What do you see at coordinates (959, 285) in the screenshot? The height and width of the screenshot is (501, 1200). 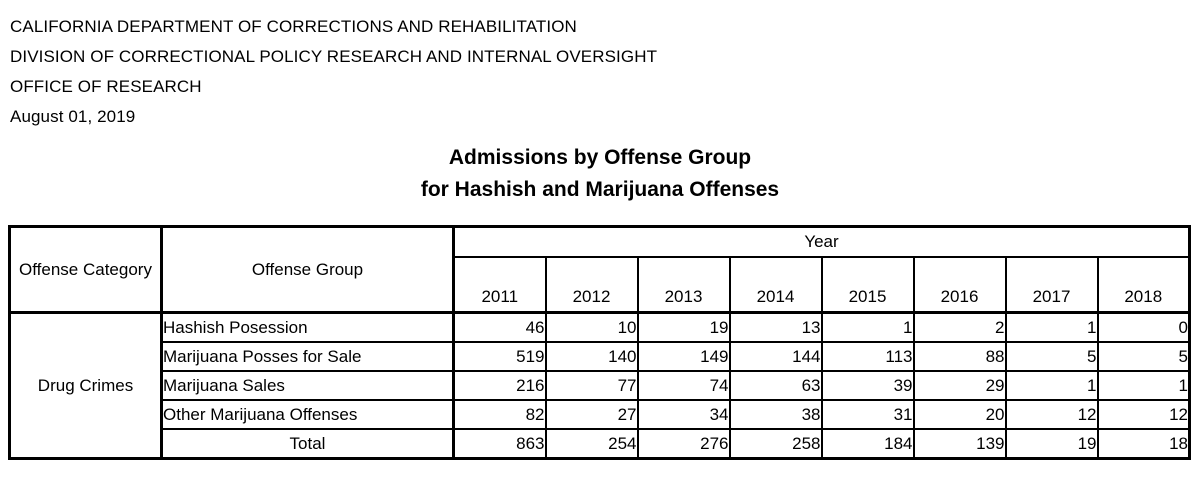 I see `year-header-2016: 2016` at bounding box center [959, 285].